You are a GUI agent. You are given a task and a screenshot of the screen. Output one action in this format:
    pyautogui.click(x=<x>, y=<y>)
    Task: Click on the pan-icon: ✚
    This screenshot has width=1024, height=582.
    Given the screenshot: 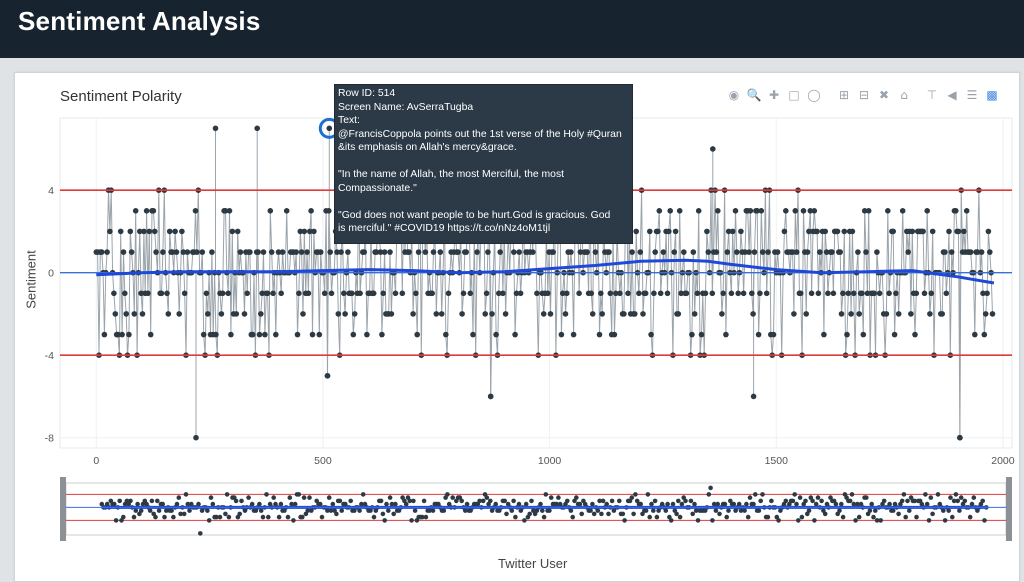 What is the action you would take?
    pyautogui.click(x=774, y=95)
    